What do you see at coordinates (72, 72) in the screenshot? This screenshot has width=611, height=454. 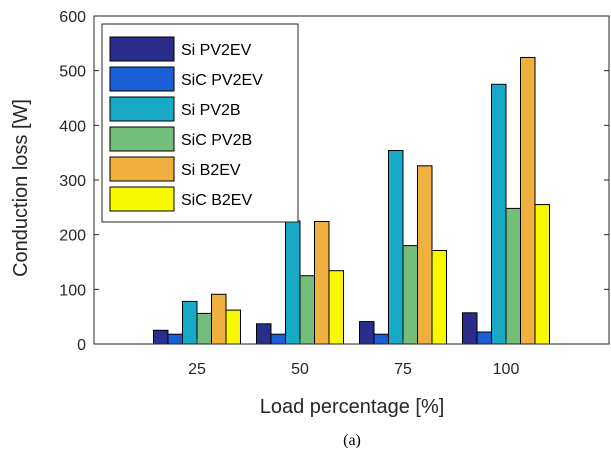 I see `y-tick-label: 500` at bounding box center [72, 72].